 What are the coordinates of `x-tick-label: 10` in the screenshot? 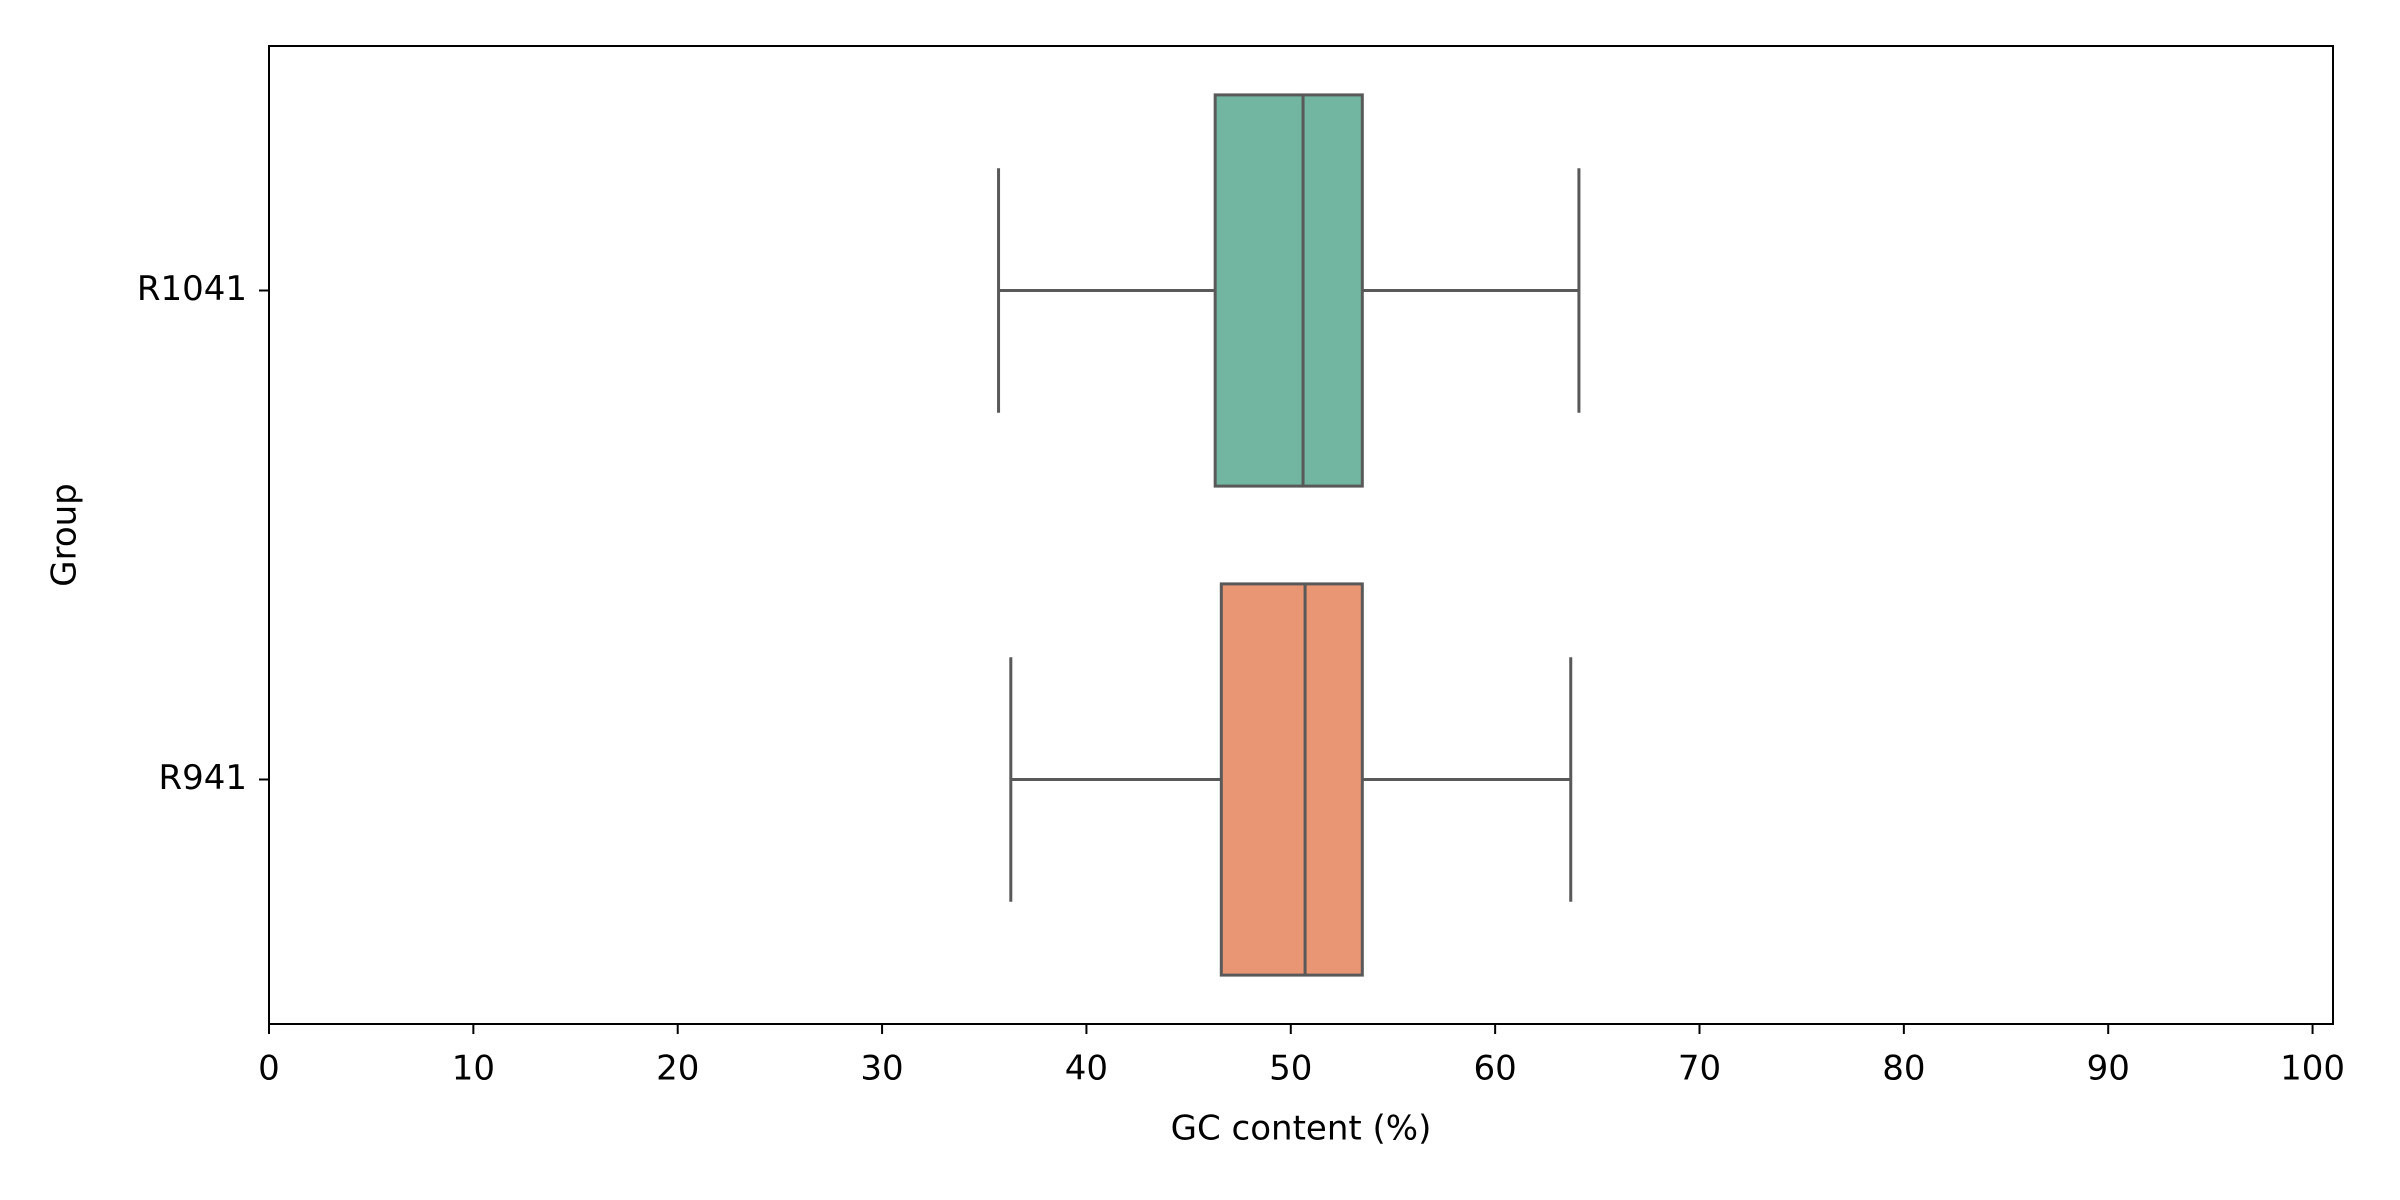 It's located at (473, 1069).